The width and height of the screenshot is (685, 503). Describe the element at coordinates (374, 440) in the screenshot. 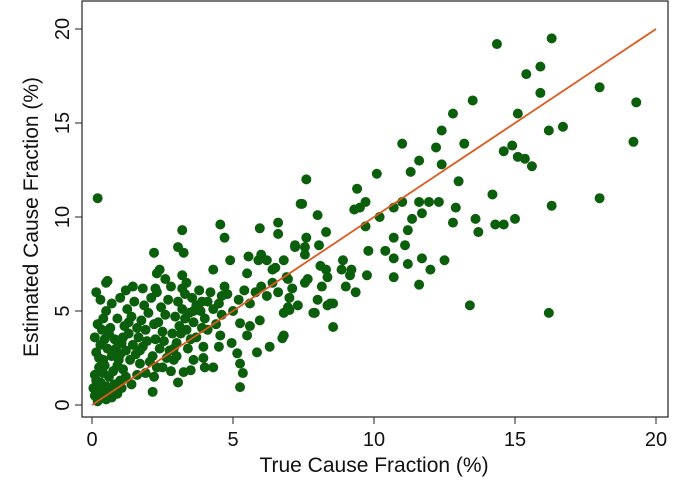

I see `x-tick-label: 10` at that location.